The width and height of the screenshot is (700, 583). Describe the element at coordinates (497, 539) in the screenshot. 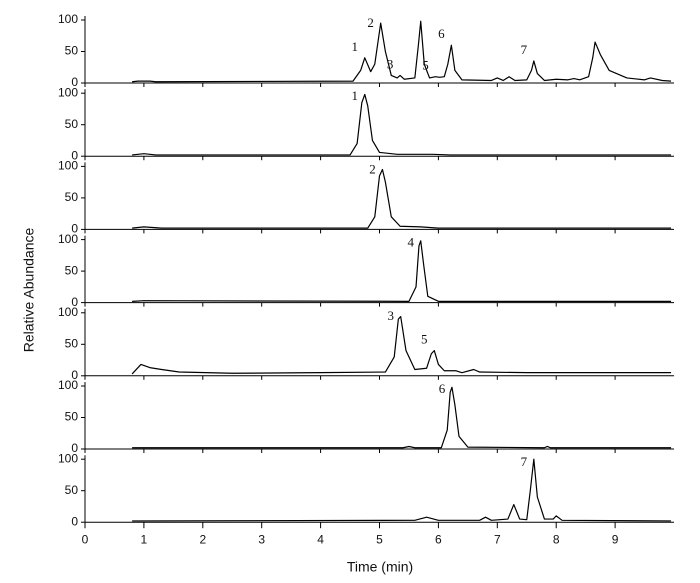

I see `x-tick-label: 7` at that location.